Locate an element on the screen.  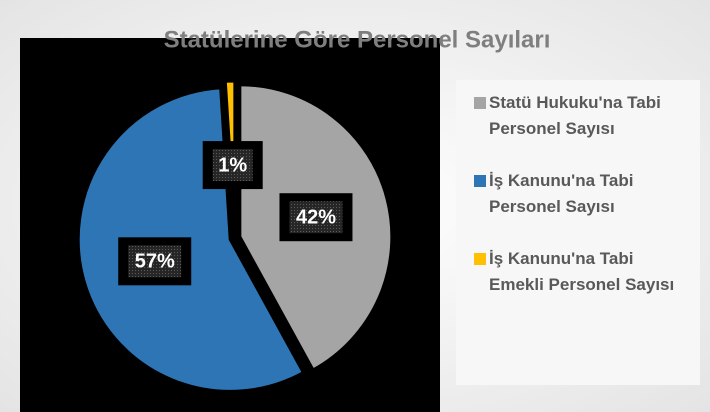
data-label: 42% is located at coordinates (316, 217).